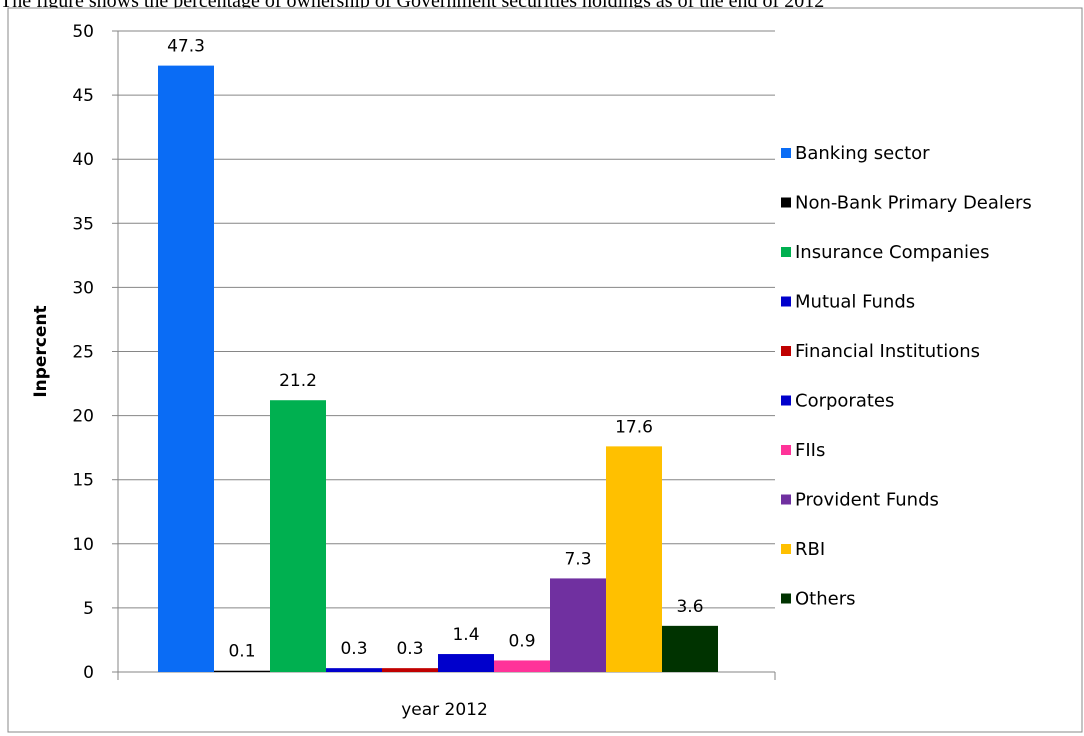 The height and width of the screenshot is (736, 1084). I want to click on legend-label: Provident Funds, so click(867, 500).